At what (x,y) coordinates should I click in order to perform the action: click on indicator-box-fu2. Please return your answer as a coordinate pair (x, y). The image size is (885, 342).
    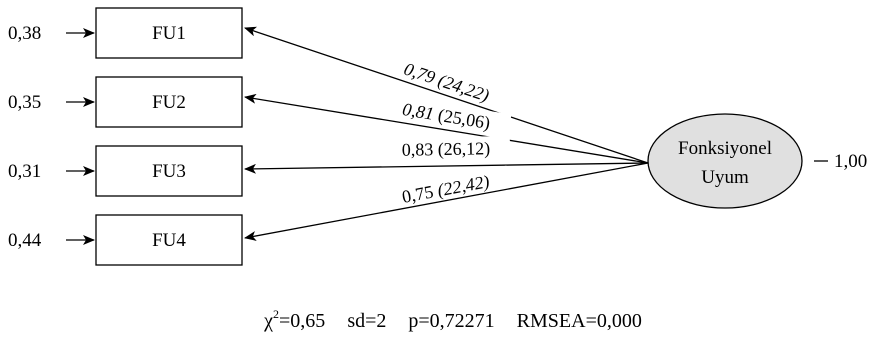
    Looking at the image, I should click on (169, 102).